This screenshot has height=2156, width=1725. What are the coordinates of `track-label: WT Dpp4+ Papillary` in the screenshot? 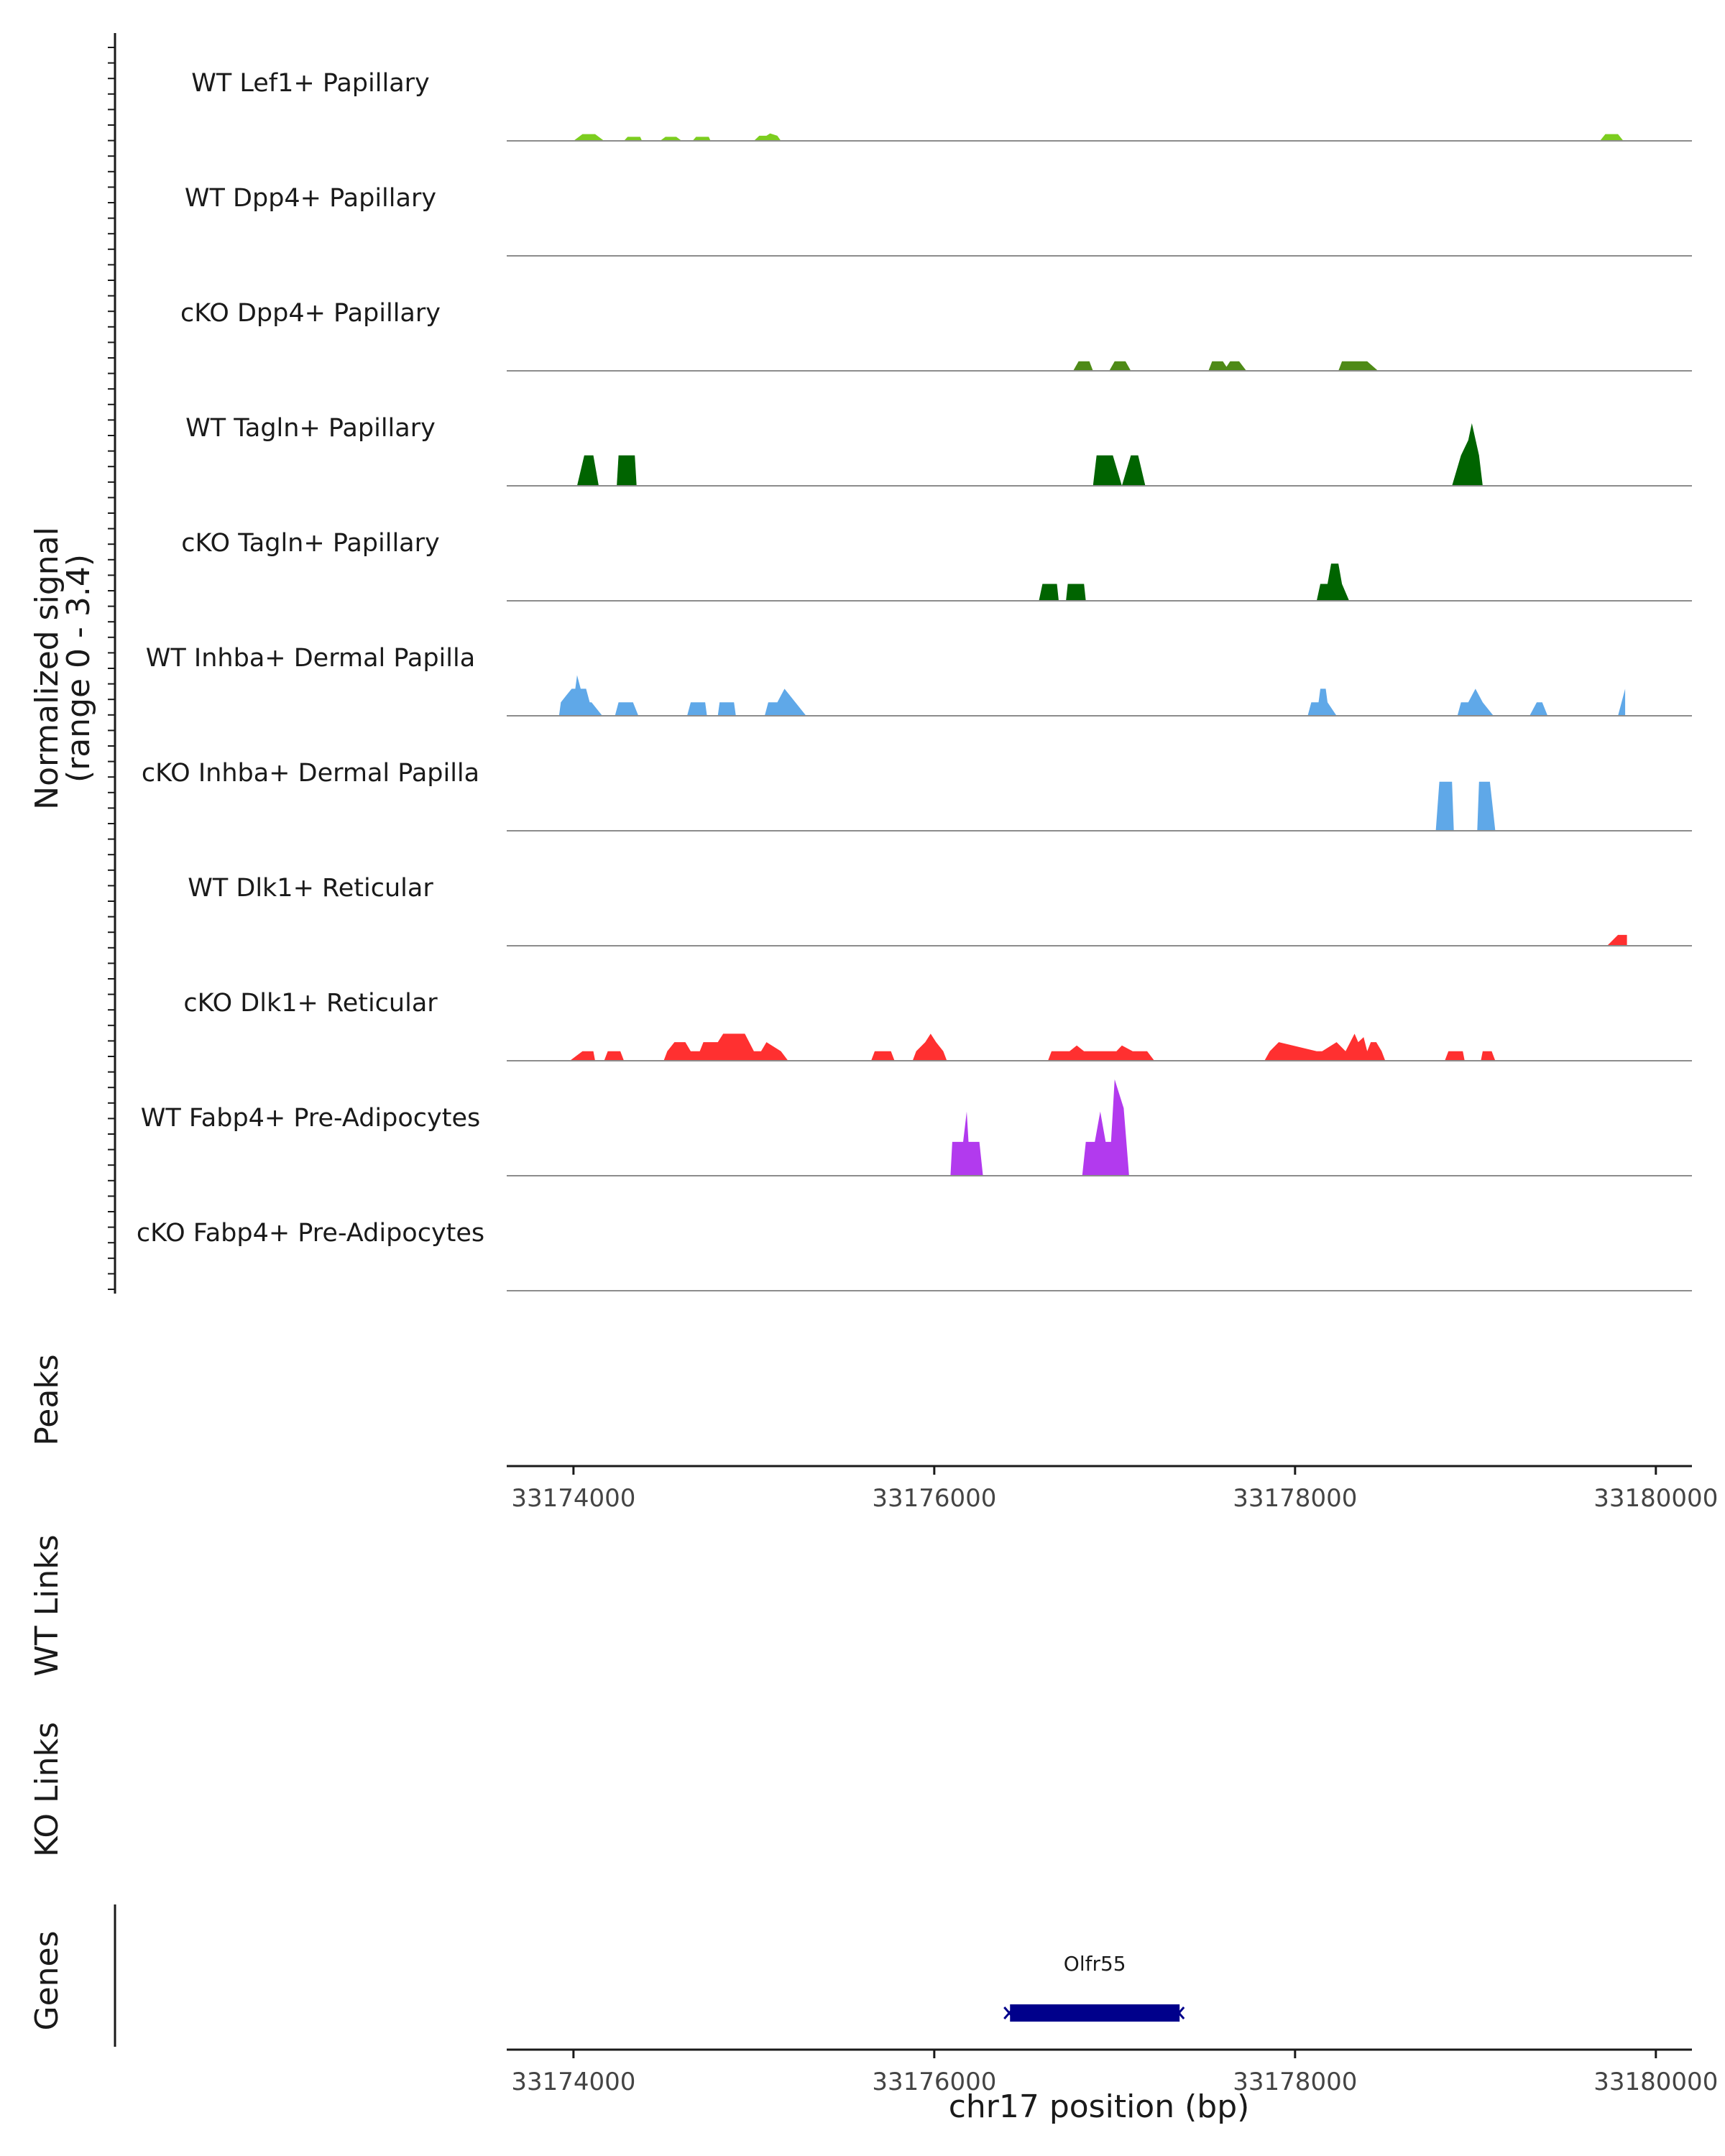 It's located at (310, 199).